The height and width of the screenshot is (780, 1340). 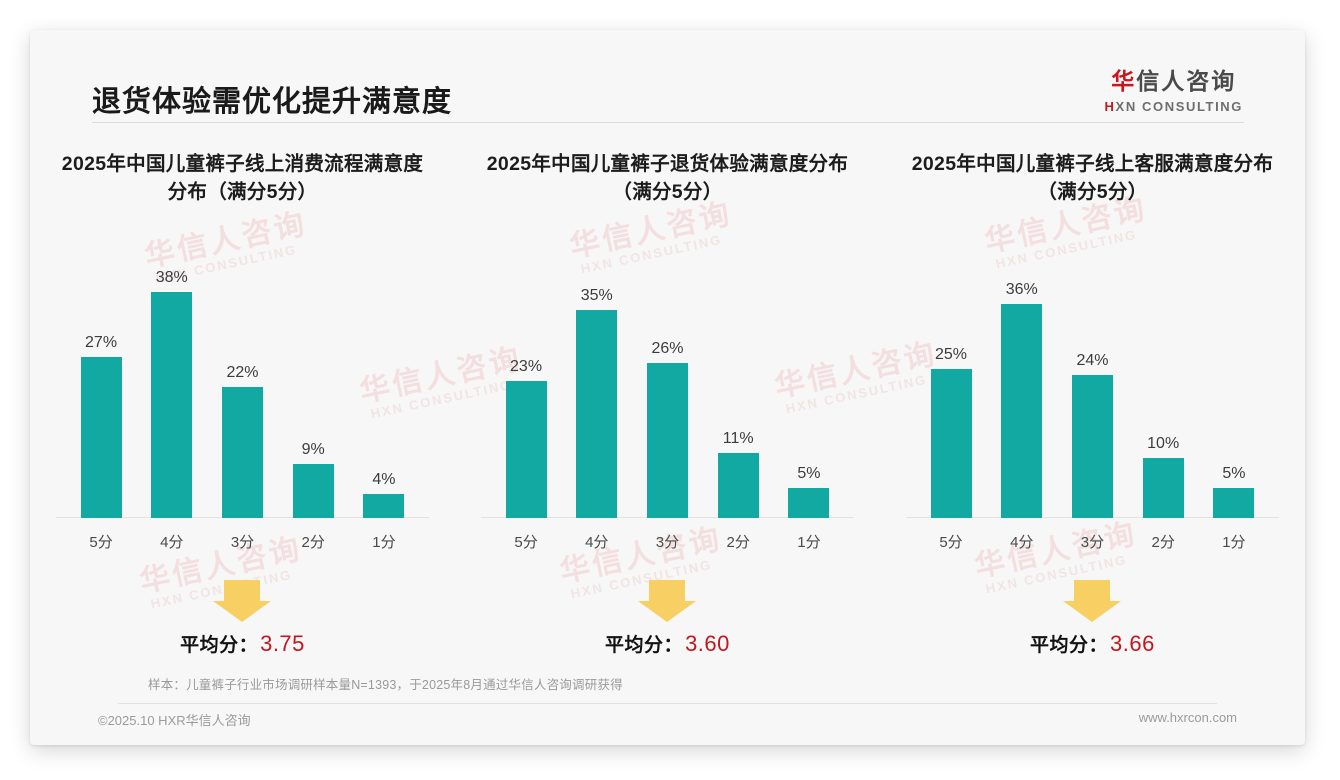 What do you see at coordinates (1110, 106) in the screenshot?
I see `logo-english-accent: H` at bounding box center [1110, 106].